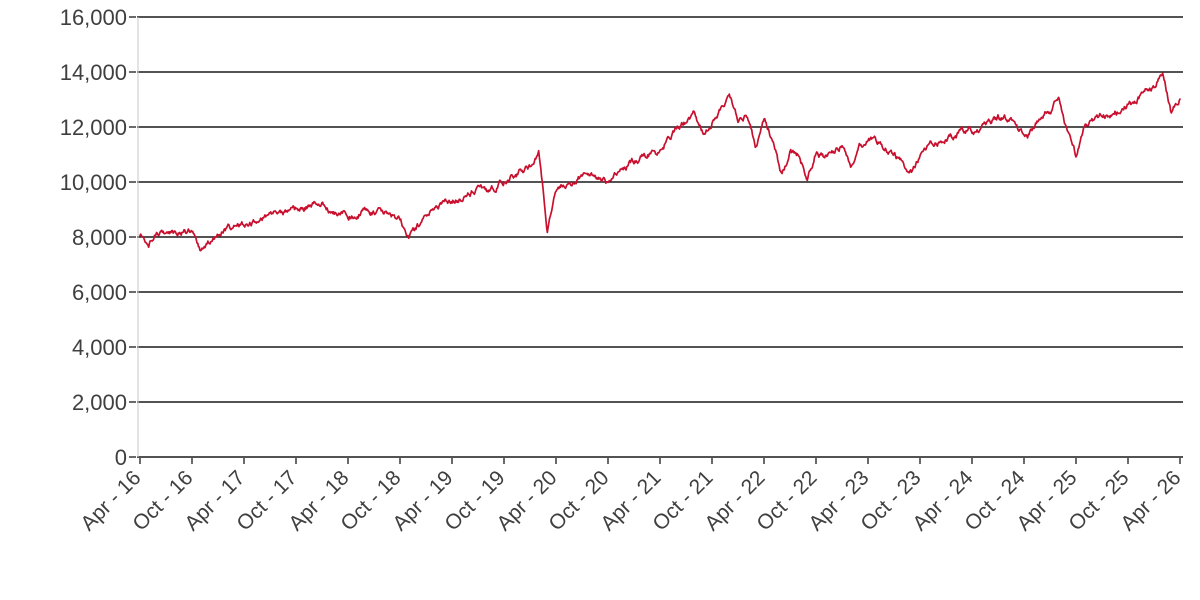 The image size is (1200, 600). What do you see at coordinates (93, 182) in the screenshot?
I see `y-tick-label: 10,000` at bounding box center [93, 182].